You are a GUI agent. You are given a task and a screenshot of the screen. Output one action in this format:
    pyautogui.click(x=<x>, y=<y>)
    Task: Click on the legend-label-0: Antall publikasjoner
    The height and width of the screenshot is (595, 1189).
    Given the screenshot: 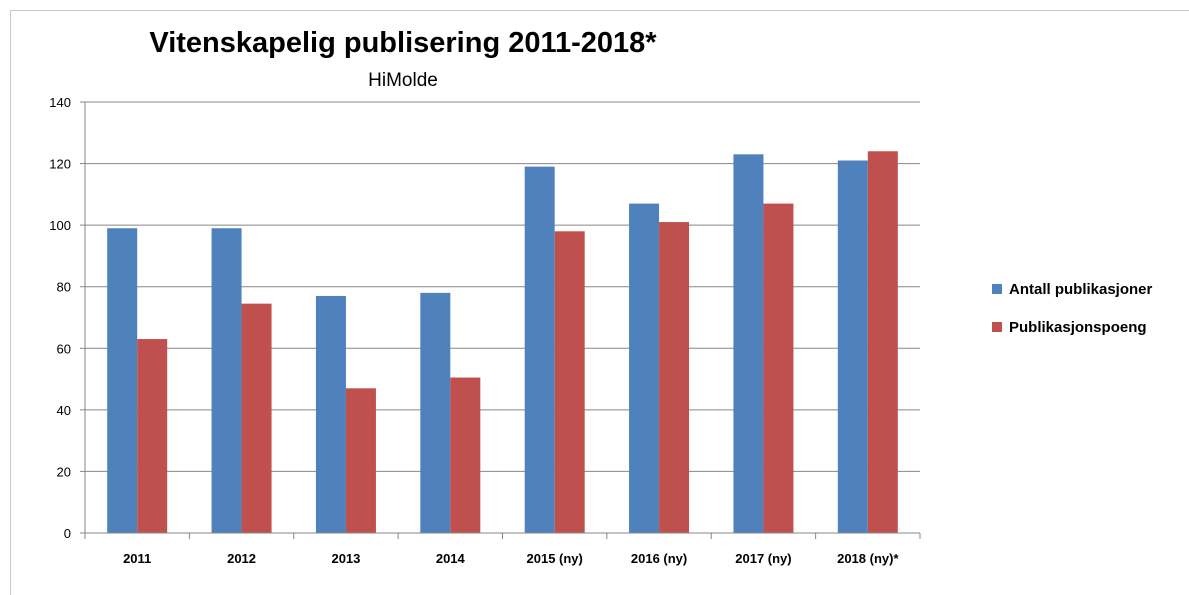 What is the action you would take?
    pyautogui.click(x=1081, y=289)
    